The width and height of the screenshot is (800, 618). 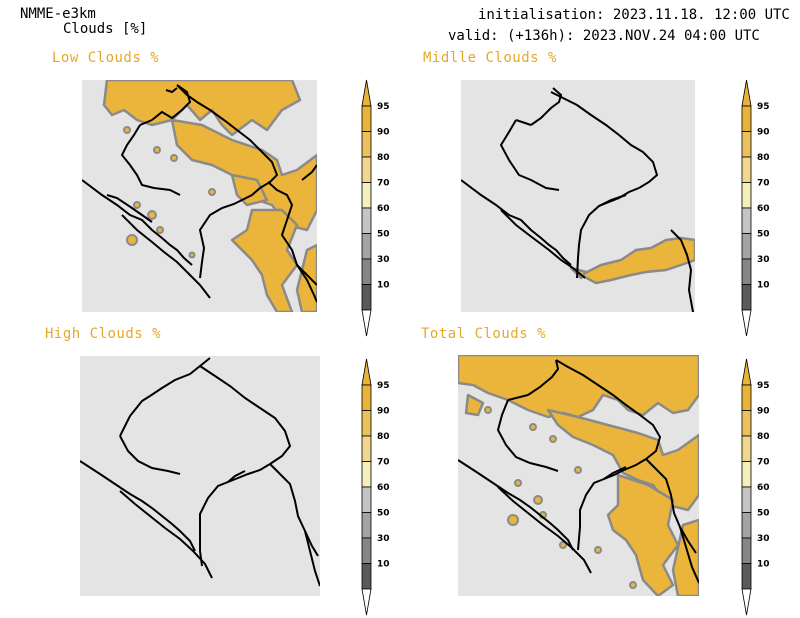 I want to click on map-low-clouds, so click(x=199, y=196).